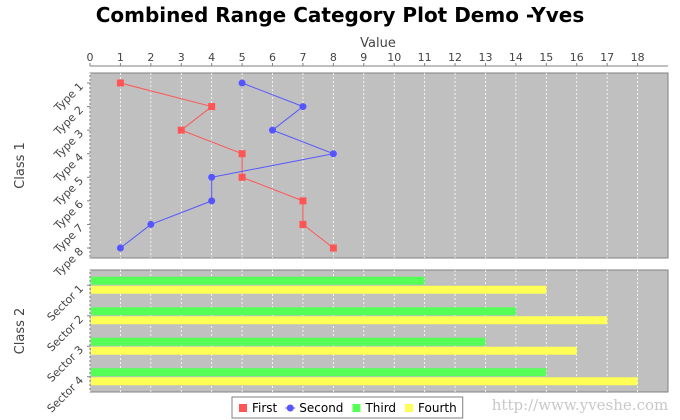 The height and width of the screenshot is (420, 680). What do you see at coordinates (378, 43) in the screenshot?
I see `value-axis-label: Value` at bounding box center [378, 43].